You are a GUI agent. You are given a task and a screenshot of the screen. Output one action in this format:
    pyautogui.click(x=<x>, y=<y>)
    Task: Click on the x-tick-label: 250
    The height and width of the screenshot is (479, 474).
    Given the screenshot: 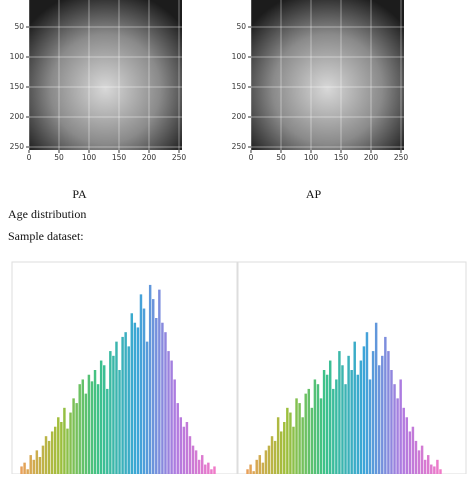 What is the action you would take?
    pyautogui.click(x=401, y=157)
    